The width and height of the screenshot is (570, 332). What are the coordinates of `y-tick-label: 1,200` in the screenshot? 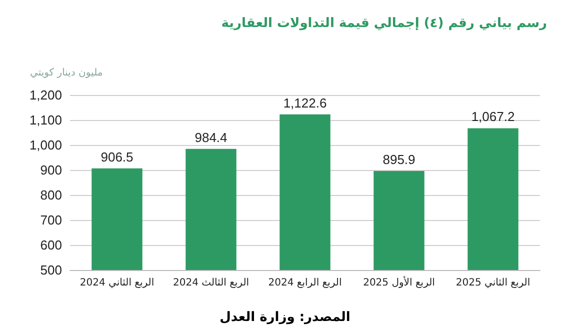 It's located at (45, 95).